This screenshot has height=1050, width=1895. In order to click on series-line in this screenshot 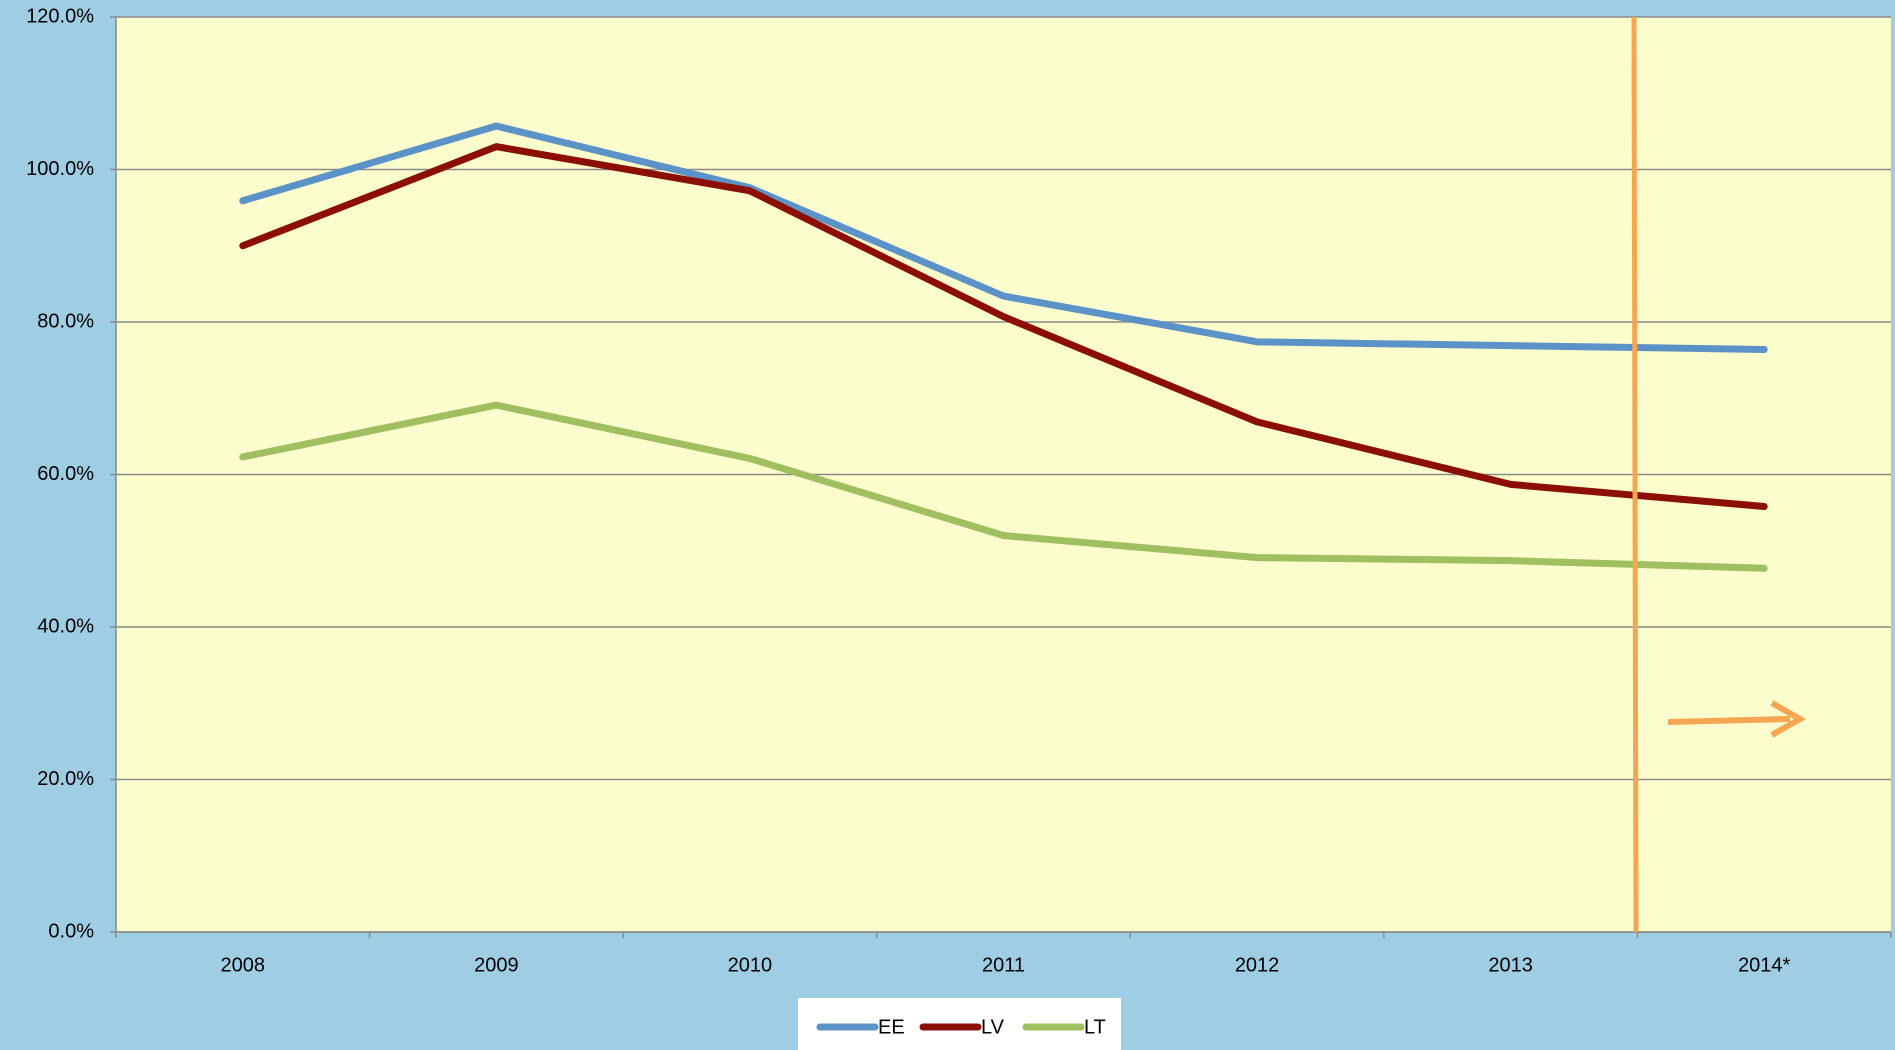, I will do `click(1003, 486)`.